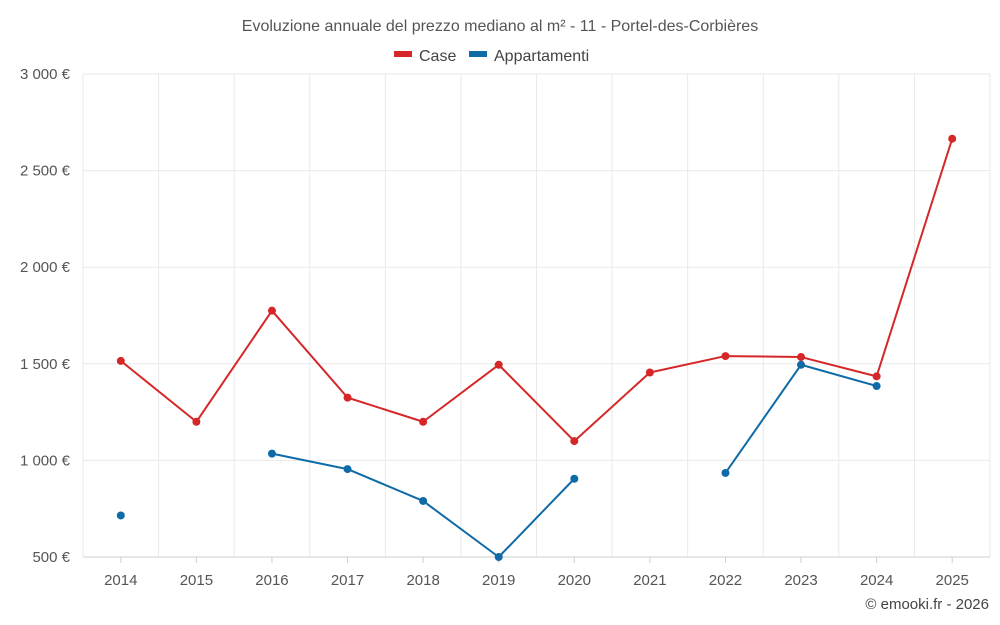  What do you see at coordinates (45, 364) in the screenshot?
I see `y-tick-label: 1 500 €` at bounding box center [45, 364].